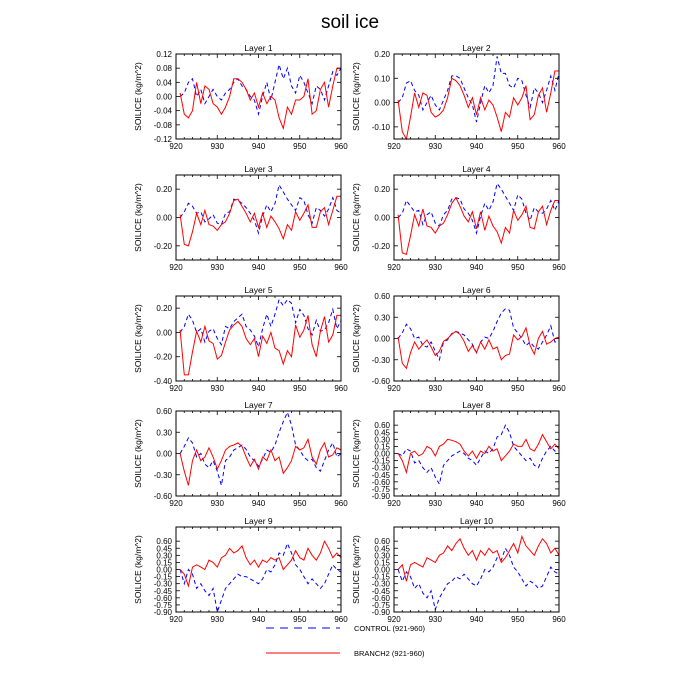 The height and width of the screenshot is (700, 700). Describe the element at coordinates (476, 48) in the screenshot. I see `panel-title: Layer 2` at that location.